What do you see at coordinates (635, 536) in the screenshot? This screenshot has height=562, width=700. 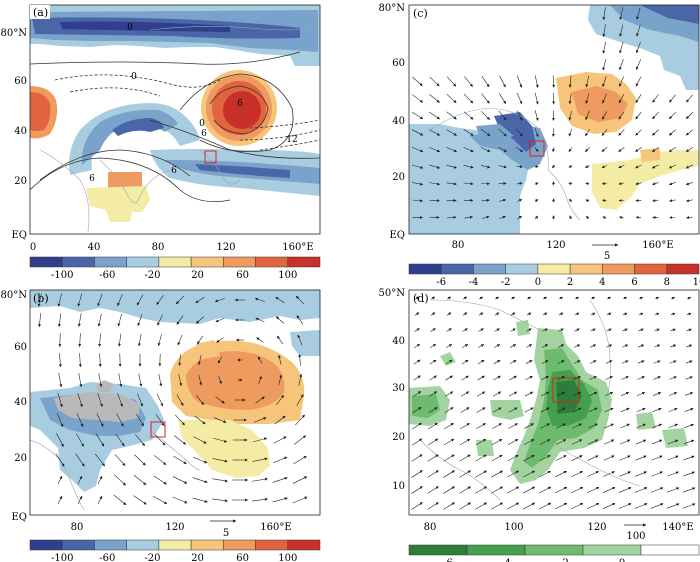 I see `reference-vector-label: 100` at bounding box center [635, 536].